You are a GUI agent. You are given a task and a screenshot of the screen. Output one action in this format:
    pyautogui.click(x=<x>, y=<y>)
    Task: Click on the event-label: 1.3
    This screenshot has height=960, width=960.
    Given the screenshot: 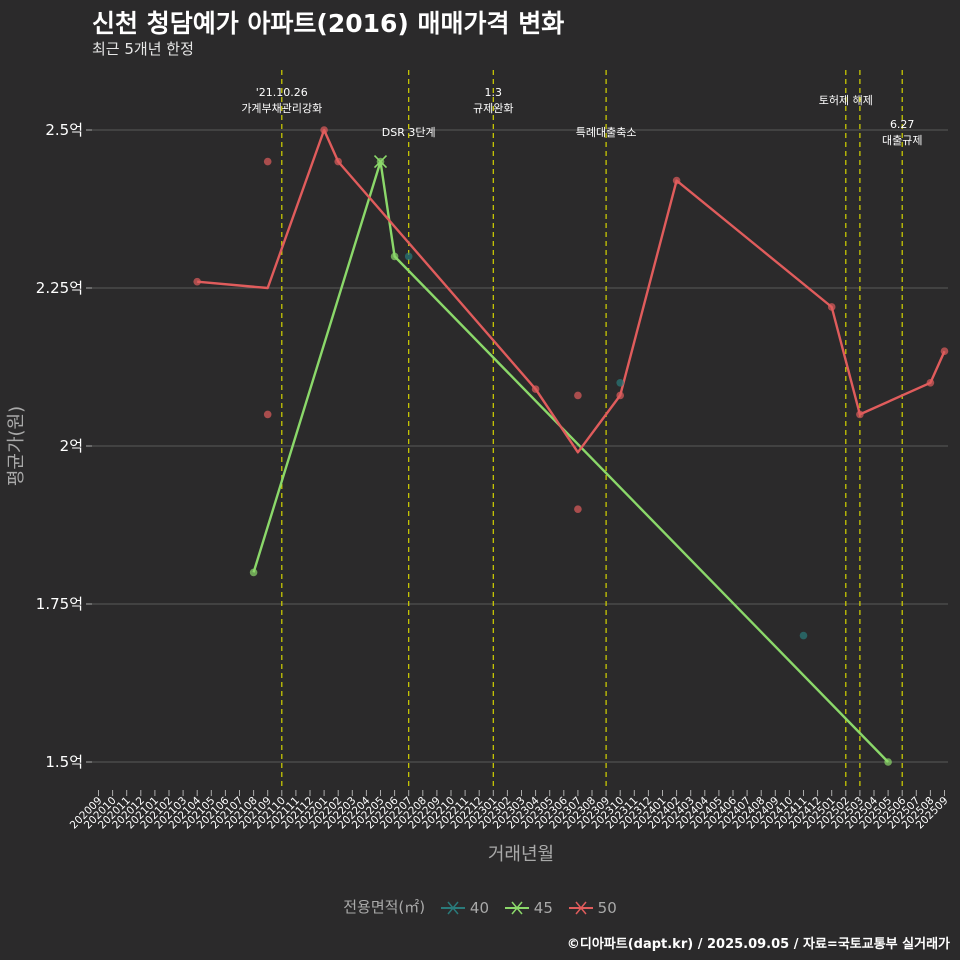 What is the action you would take?
    pyautogui.click(x=494, y=92)
    